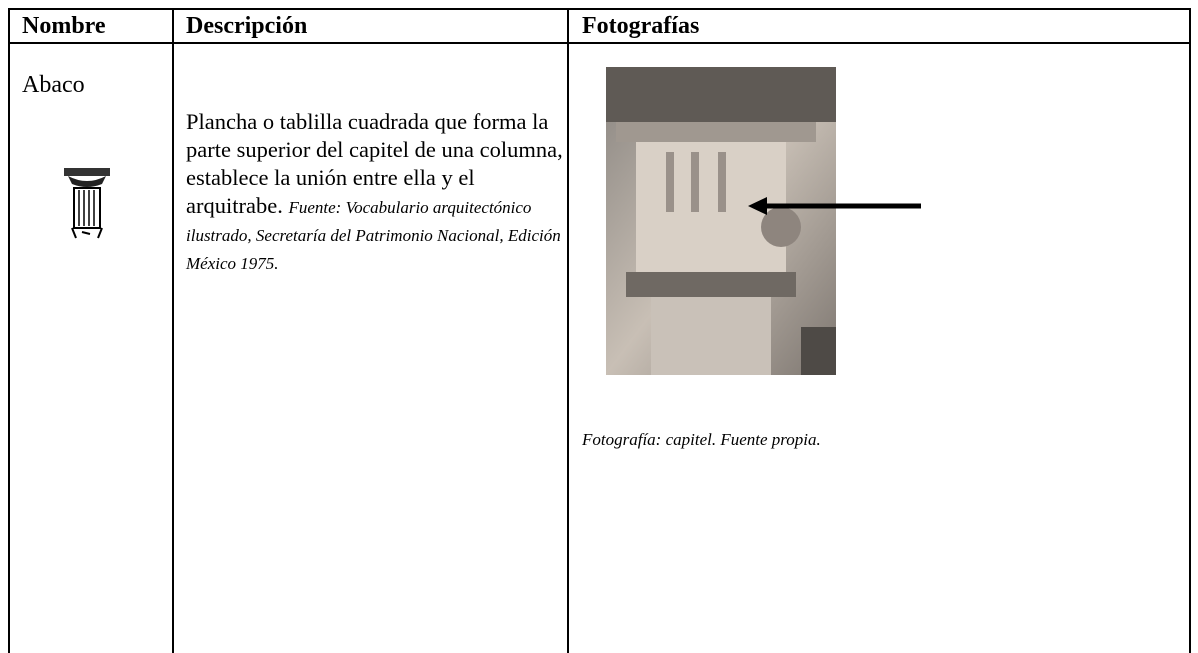 The image size is (1198, 653). Describe the element at coordinates (599, 43) in the screenshot. I see `header-border` at that location.